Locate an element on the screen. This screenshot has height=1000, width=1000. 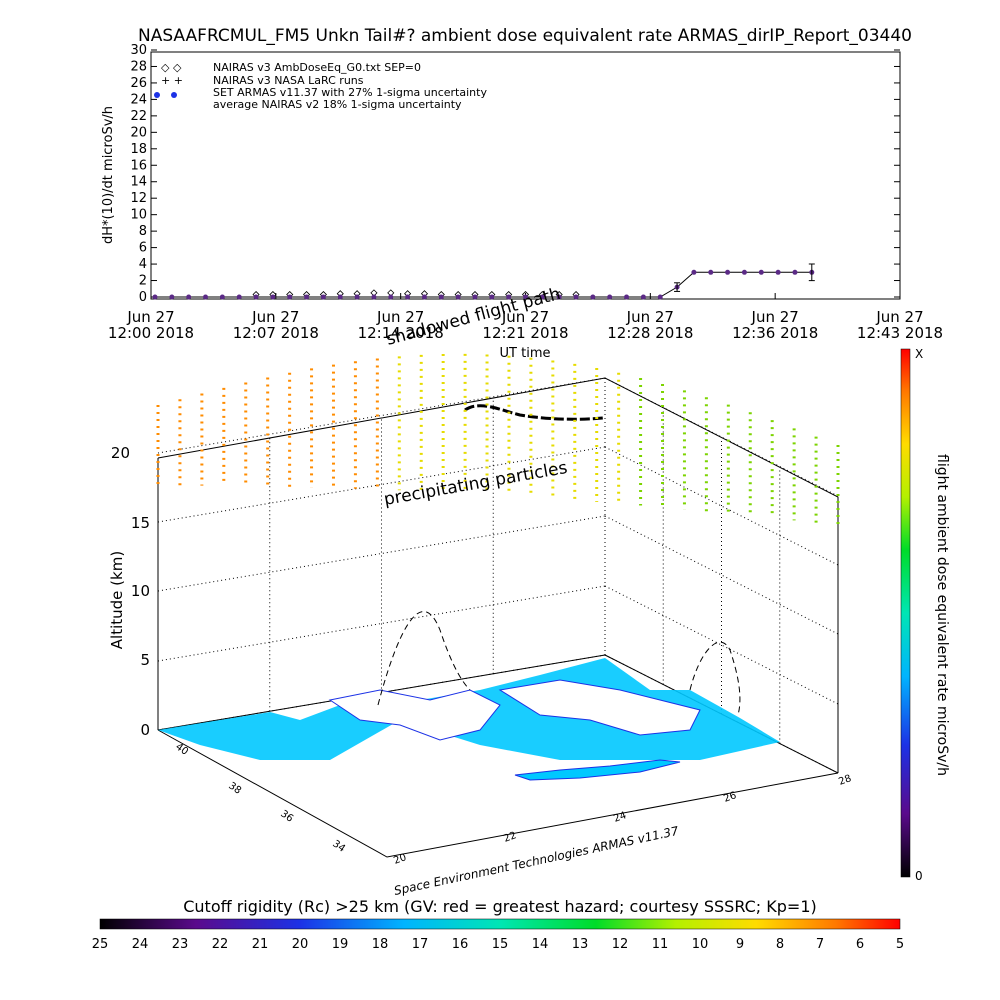
lat-tick-36: 36 is located at coordinates (286, 816).